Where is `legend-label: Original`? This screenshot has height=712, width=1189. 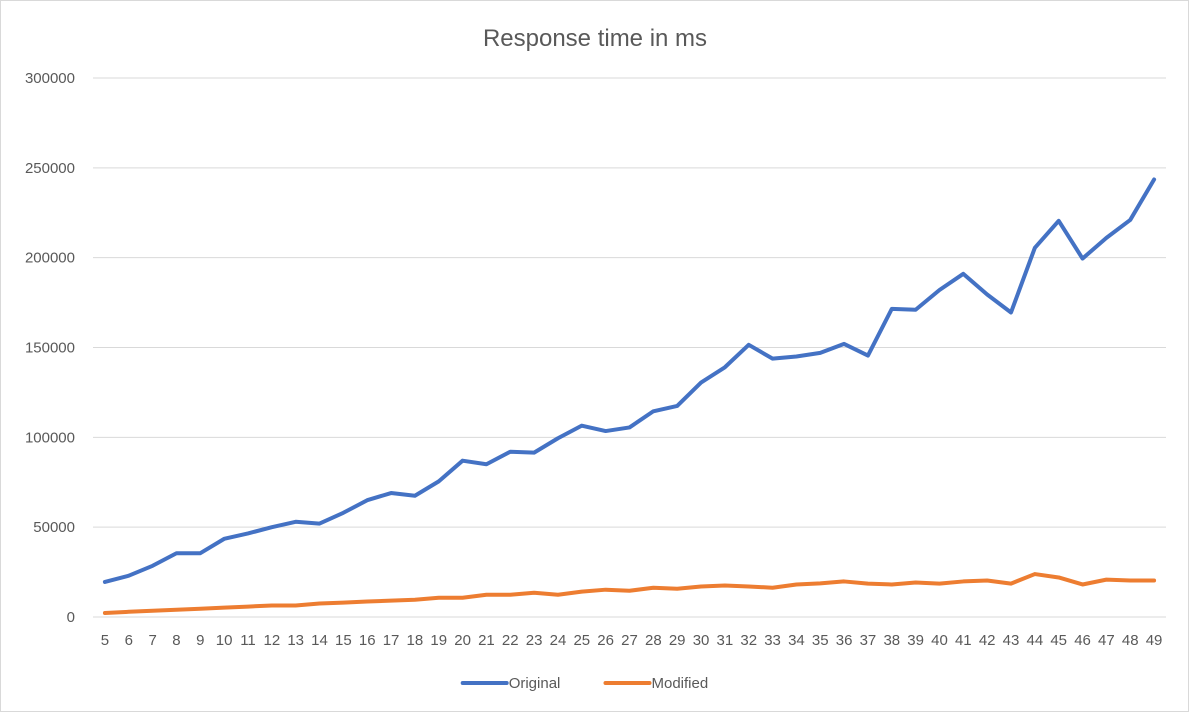
legend-label: Original is located at coordinates (535, 683).